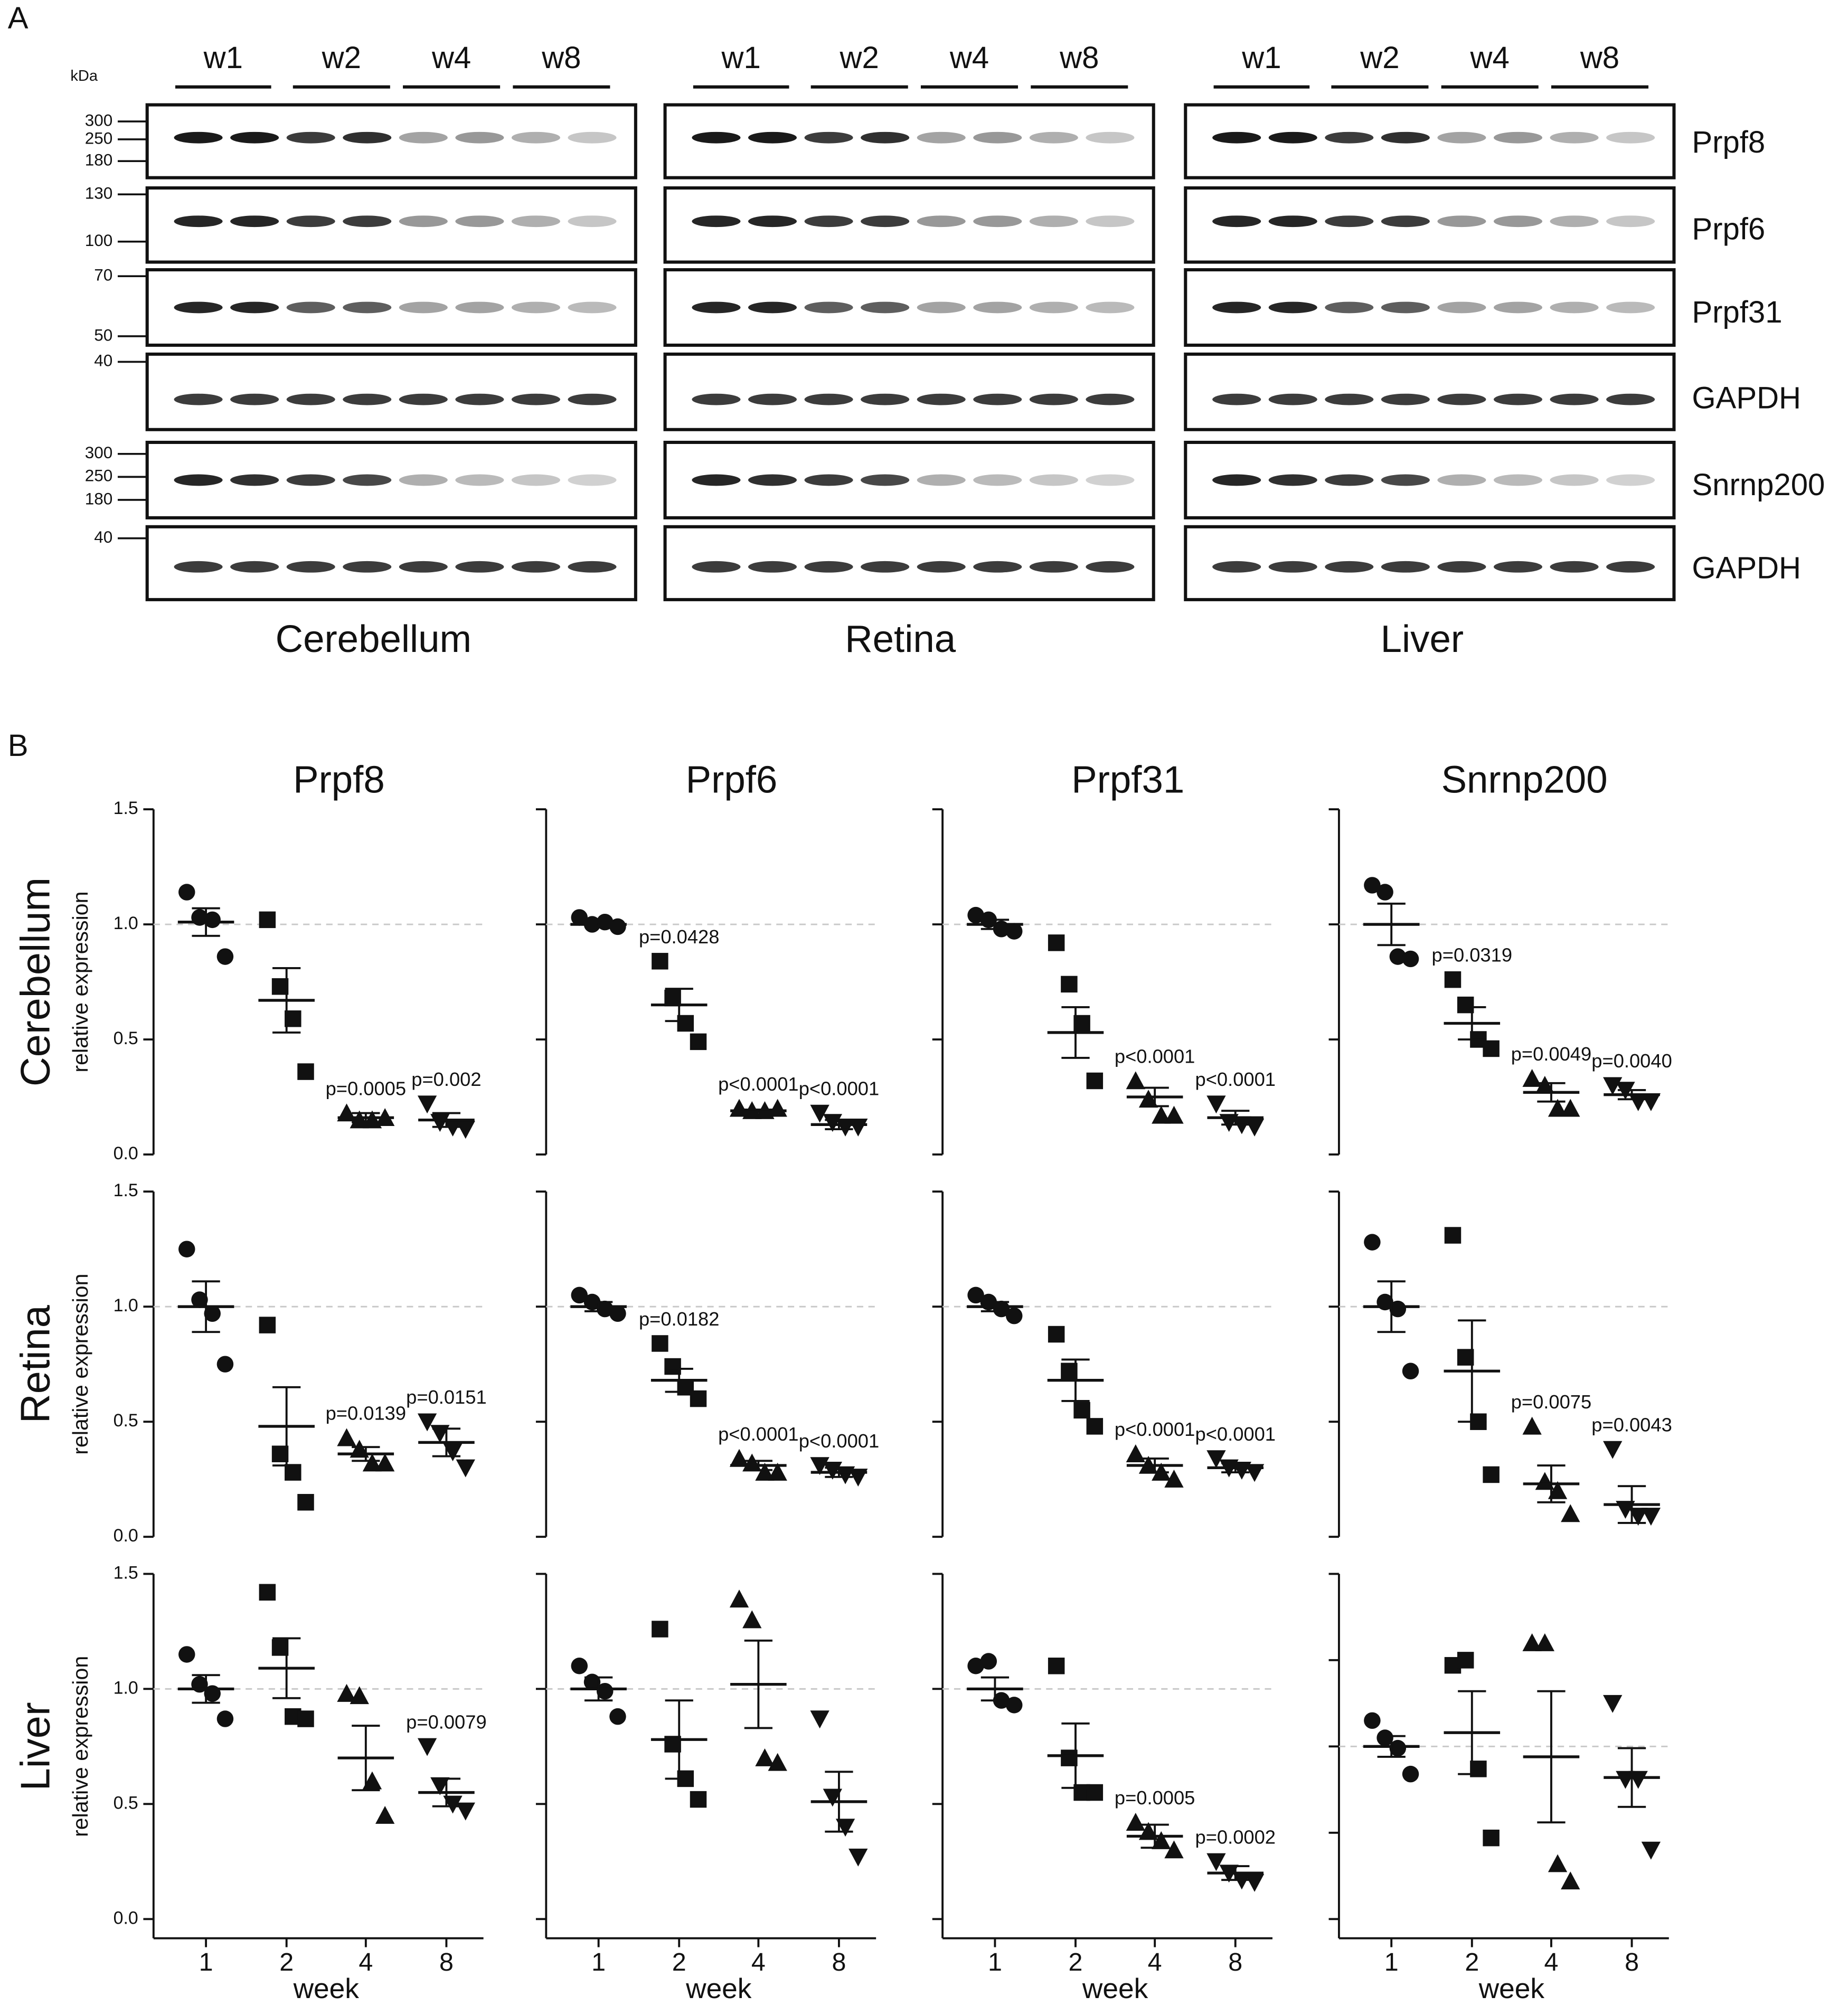 This screenshot has height=2006, width=1848. What do you see at coordinates (1472, 955) in the screenshot?
I see `p-value: p=0.0319` at bounding box center [1472, 955].